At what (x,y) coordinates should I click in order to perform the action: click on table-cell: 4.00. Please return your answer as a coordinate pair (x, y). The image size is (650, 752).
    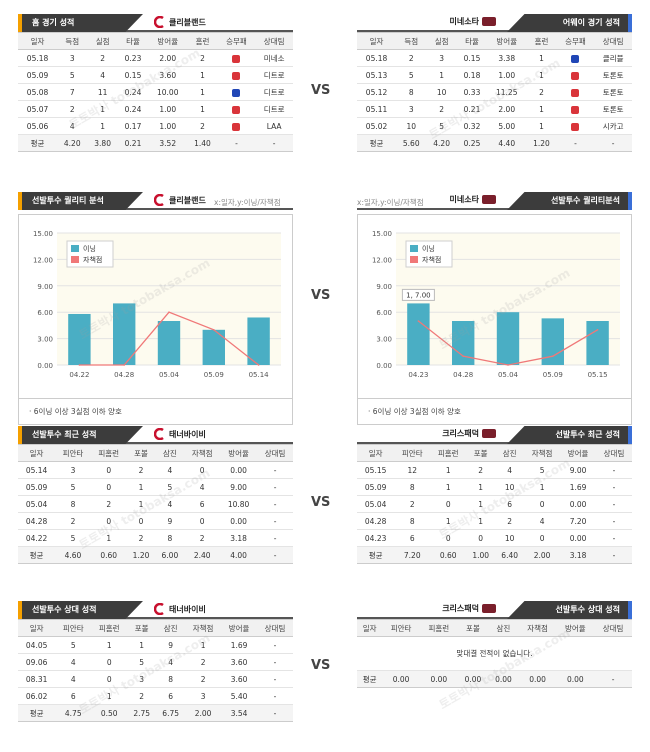
    Looking at the image, I should click on (239, 555).